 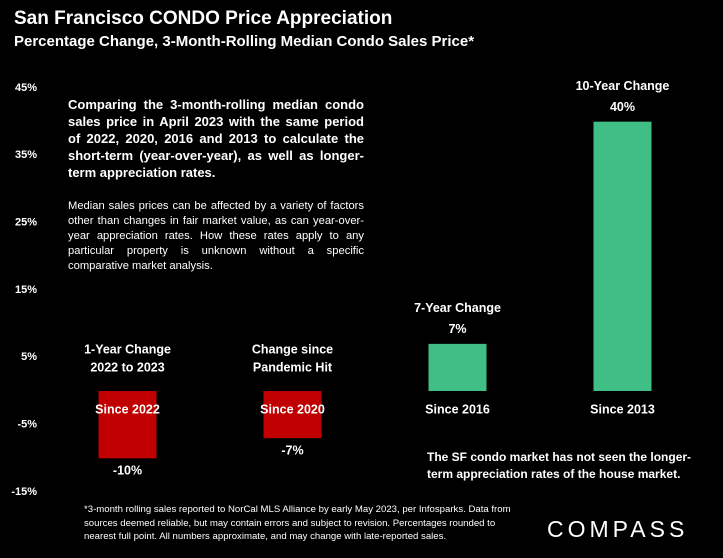 I want to click on bar-header: 7-Year Change, so click(x=457, y=308).